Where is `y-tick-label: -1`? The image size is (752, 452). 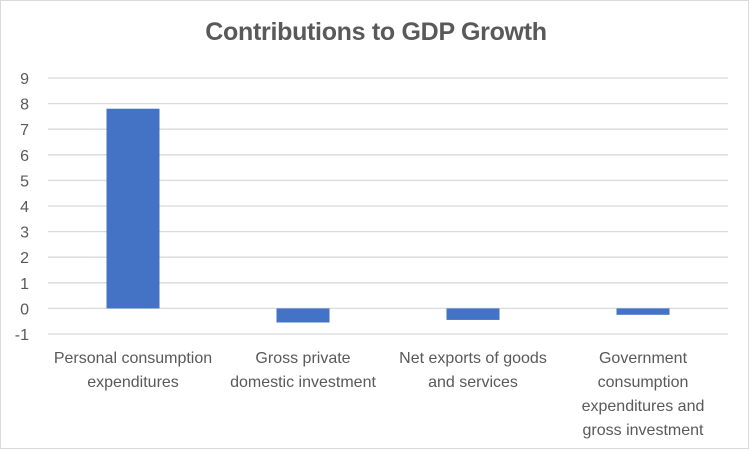 y-tick-label: -1 is located at coordinates (22, 335).